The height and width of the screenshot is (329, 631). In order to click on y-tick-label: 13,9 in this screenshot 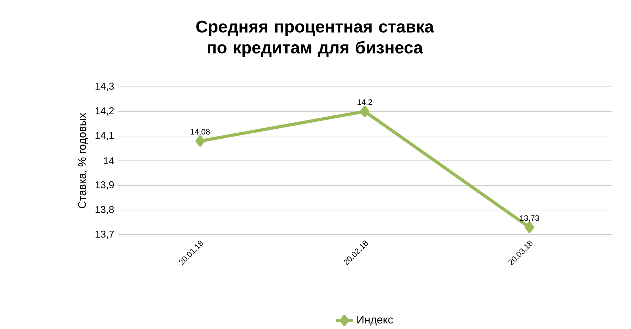, I will do `click(105, 185)`.